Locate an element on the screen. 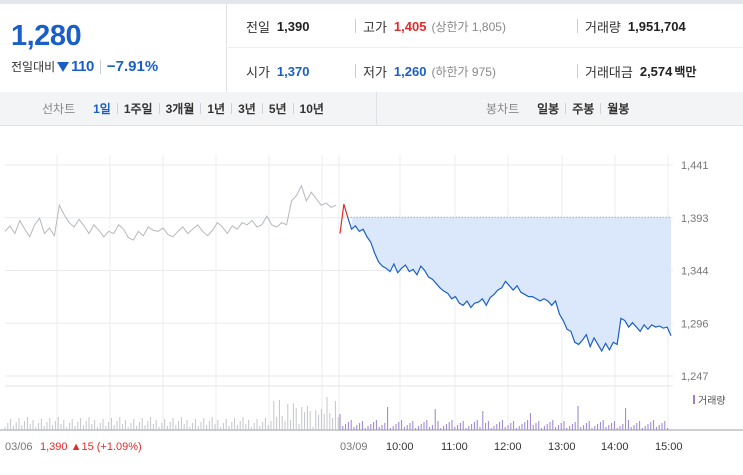  high-cell: 고가 1,405 (상한가 1,805) is located at coordinates (434, 26).